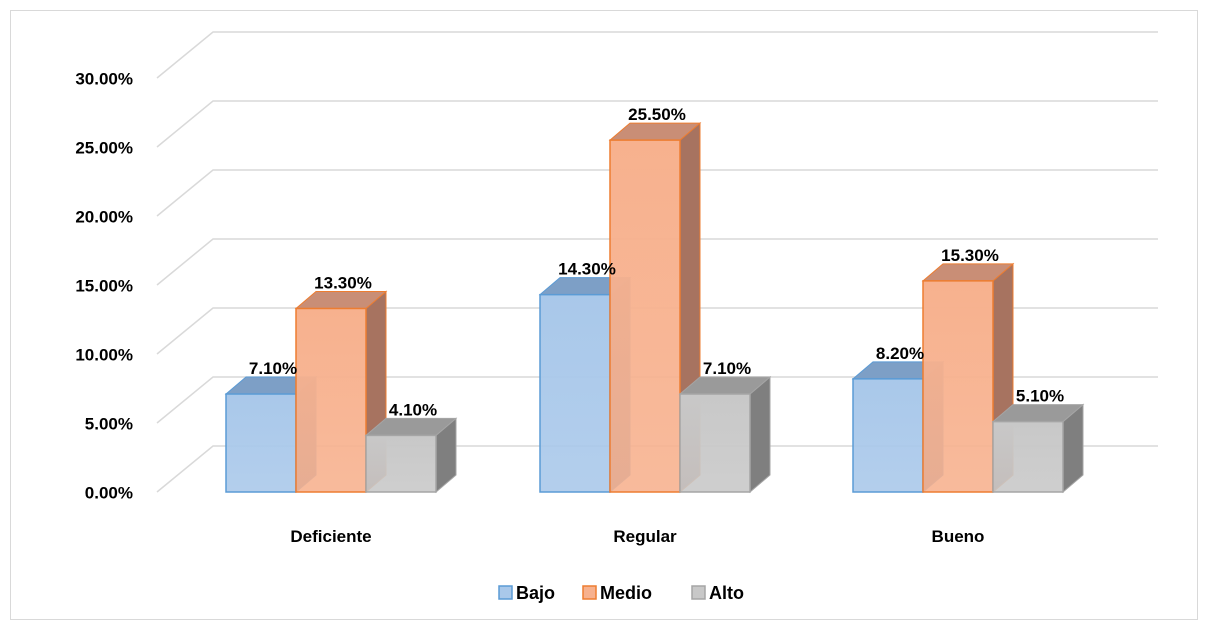 The height and width of the screenshot is (625, 1213). What do you see at coordinates (413, 409) in the screenshot?
I see `data-label-alto-deficiente: 4.10%` at bounding box center [413, 409].